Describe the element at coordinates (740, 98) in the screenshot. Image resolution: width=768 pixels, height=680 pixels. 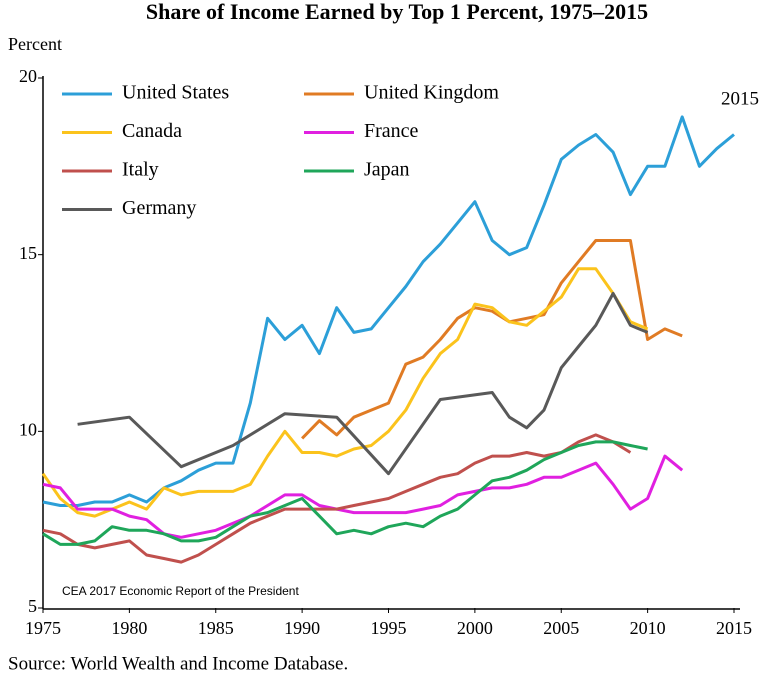
I see `end-year-annotation: 2015` at that location.